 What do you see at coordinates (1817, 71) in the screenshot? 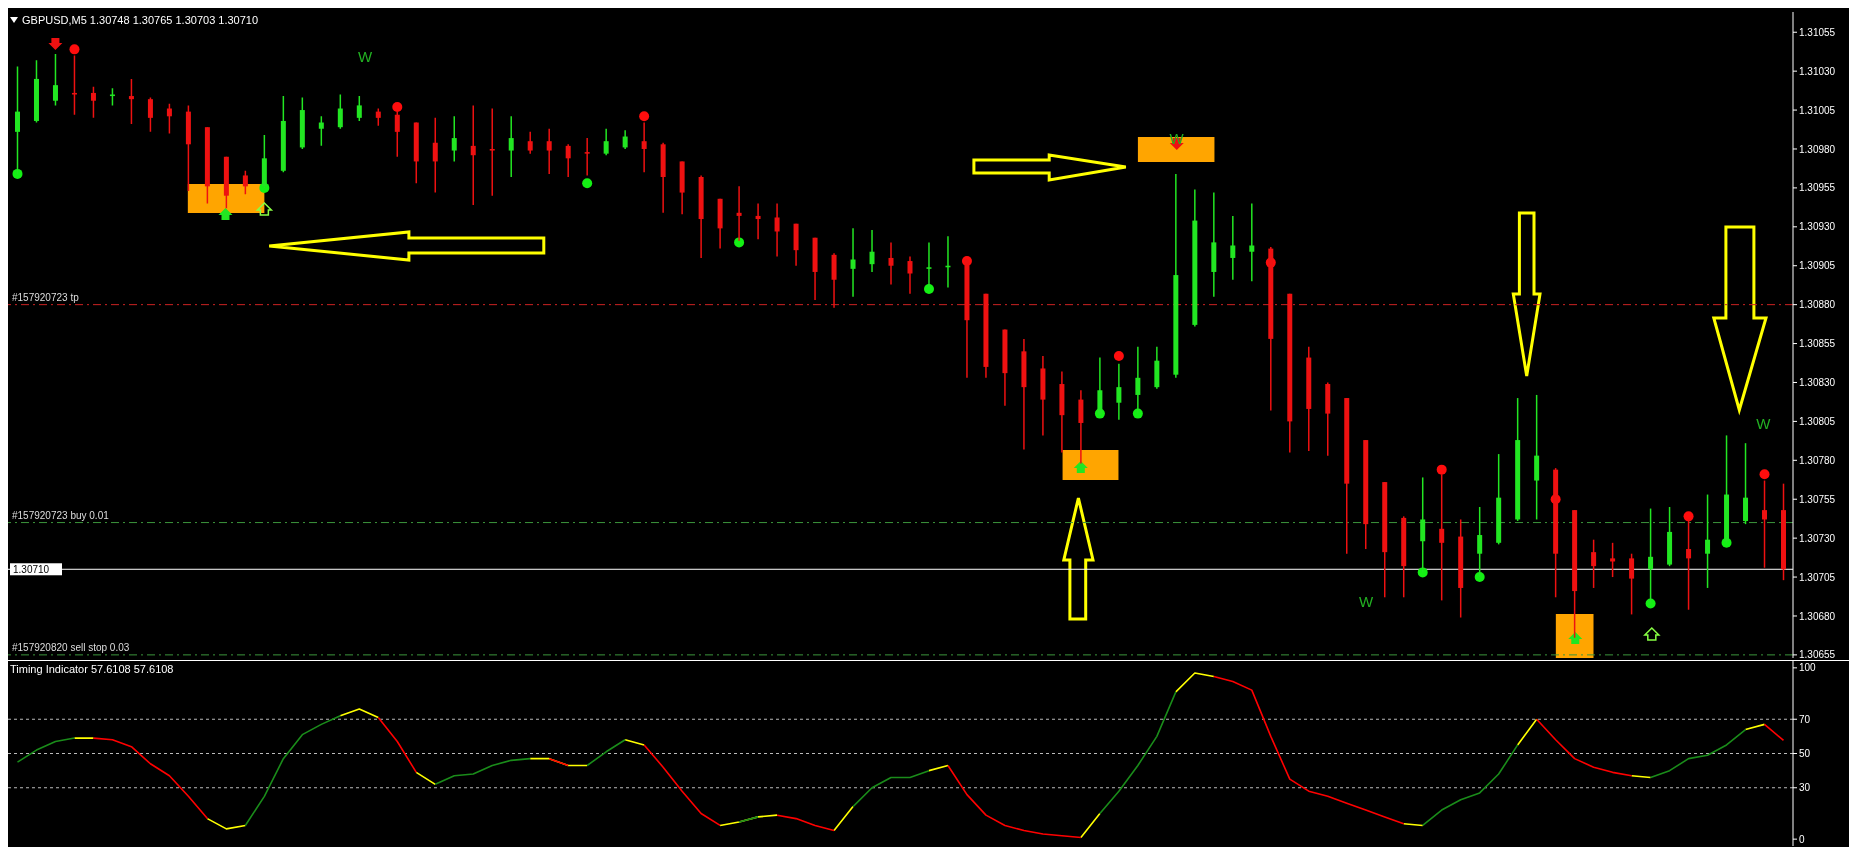
I see `y-tick-label: 1.31030` at bounding box center [1817, 71].